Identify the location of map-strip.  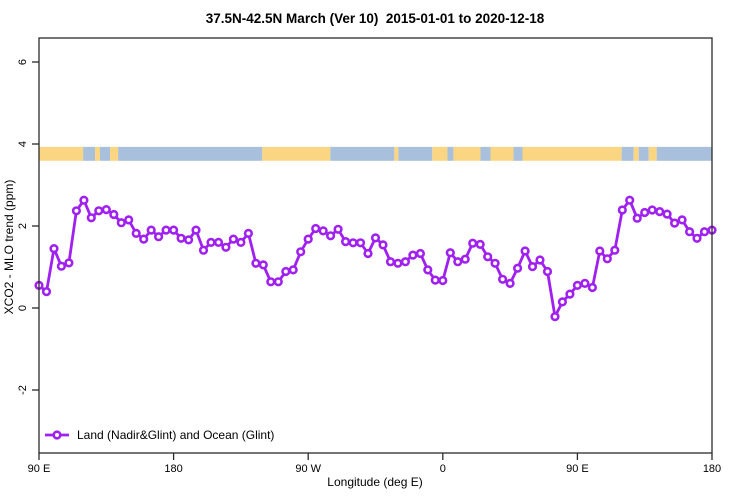
(375, 153).